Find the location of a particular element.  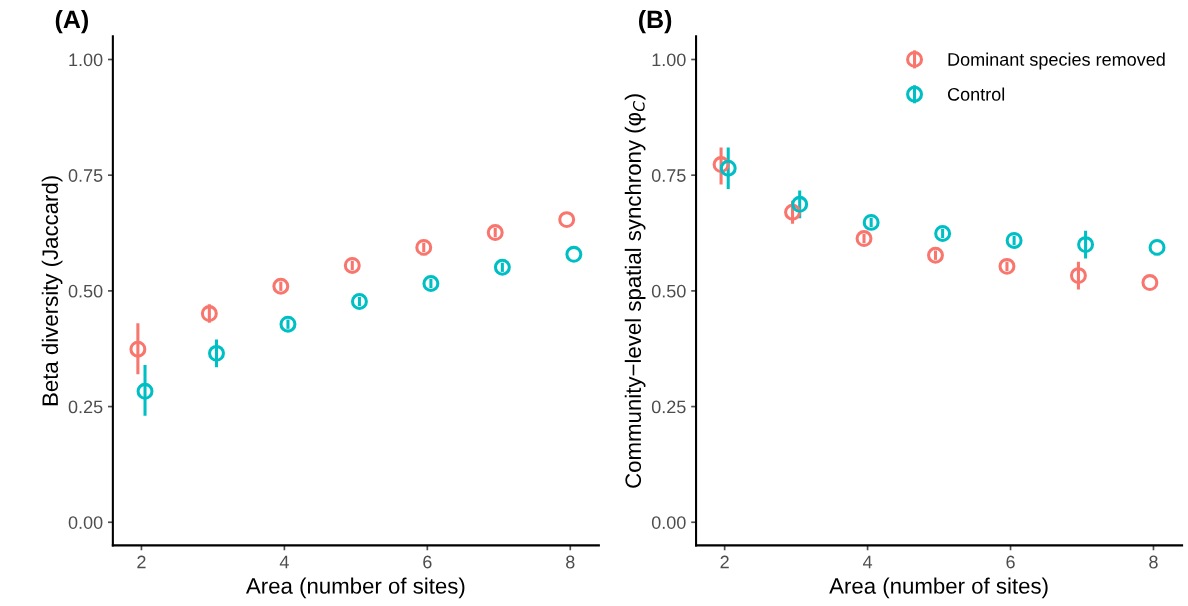

chart-title: (A) is located at coordinates (71, 21).